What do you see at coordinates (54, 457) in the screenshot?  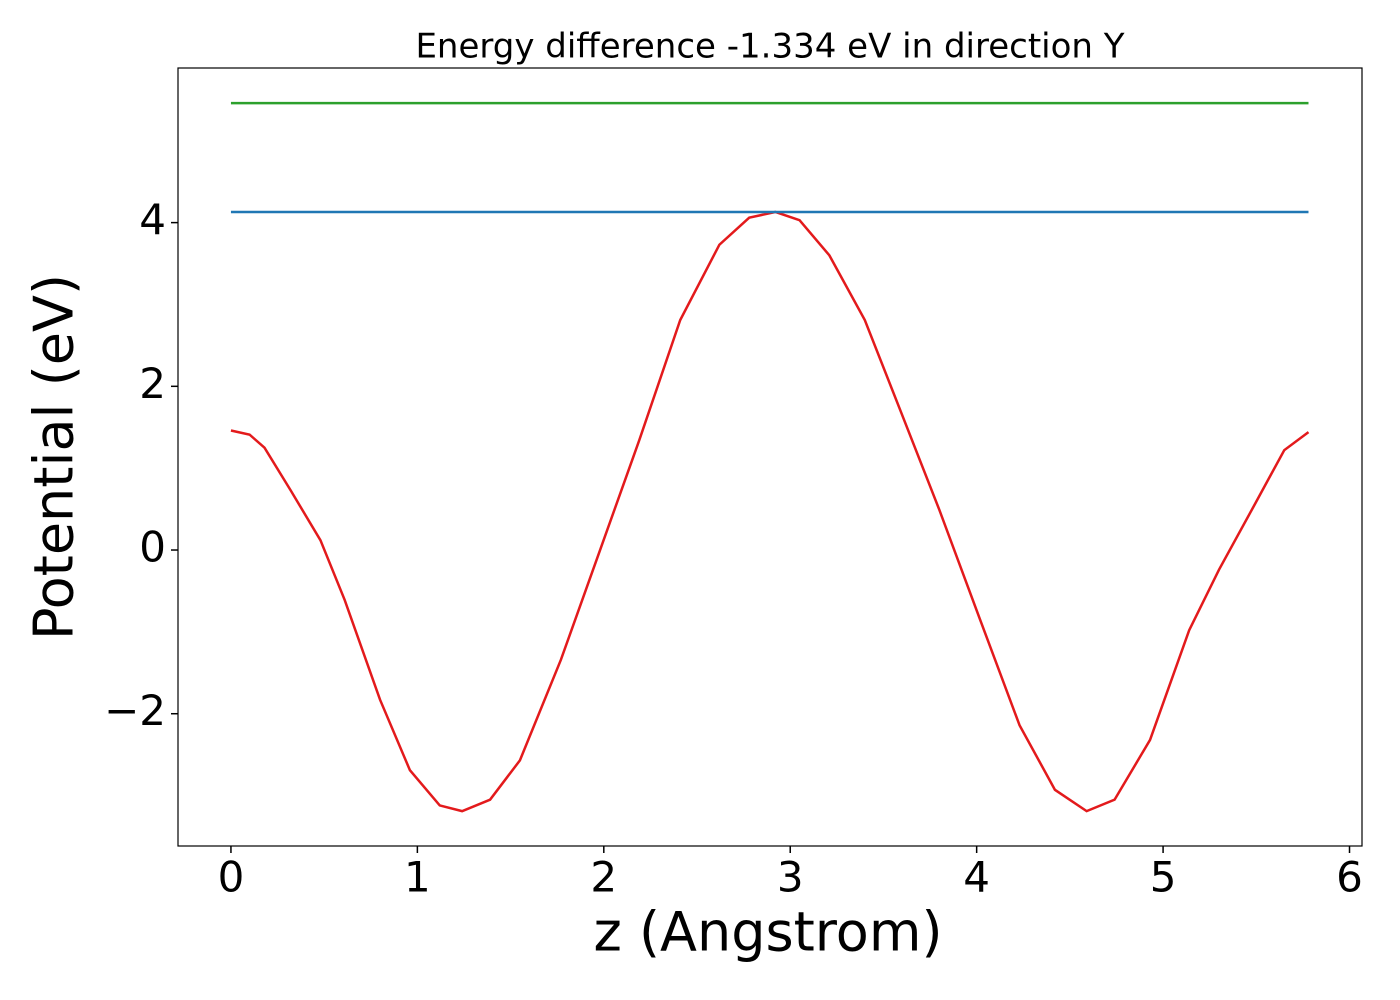 I see `y-axis-label: Potential (eV)` at bounding box center [54, 457].